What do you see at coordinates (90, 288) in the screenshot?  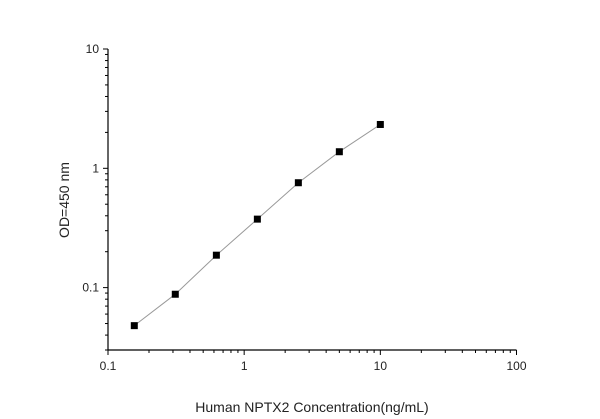 I see `y-tick-label: 0.1` at bounding box center [90, 288].